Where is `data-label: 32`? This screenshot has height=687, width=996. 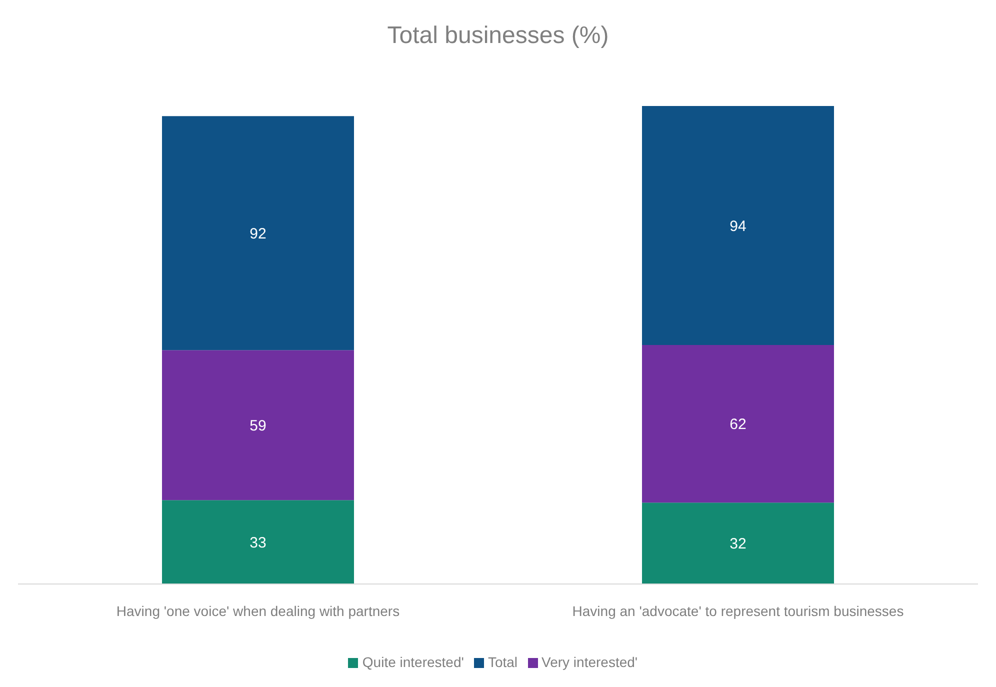 data-label: 32 is located at coordinates (738, 544).